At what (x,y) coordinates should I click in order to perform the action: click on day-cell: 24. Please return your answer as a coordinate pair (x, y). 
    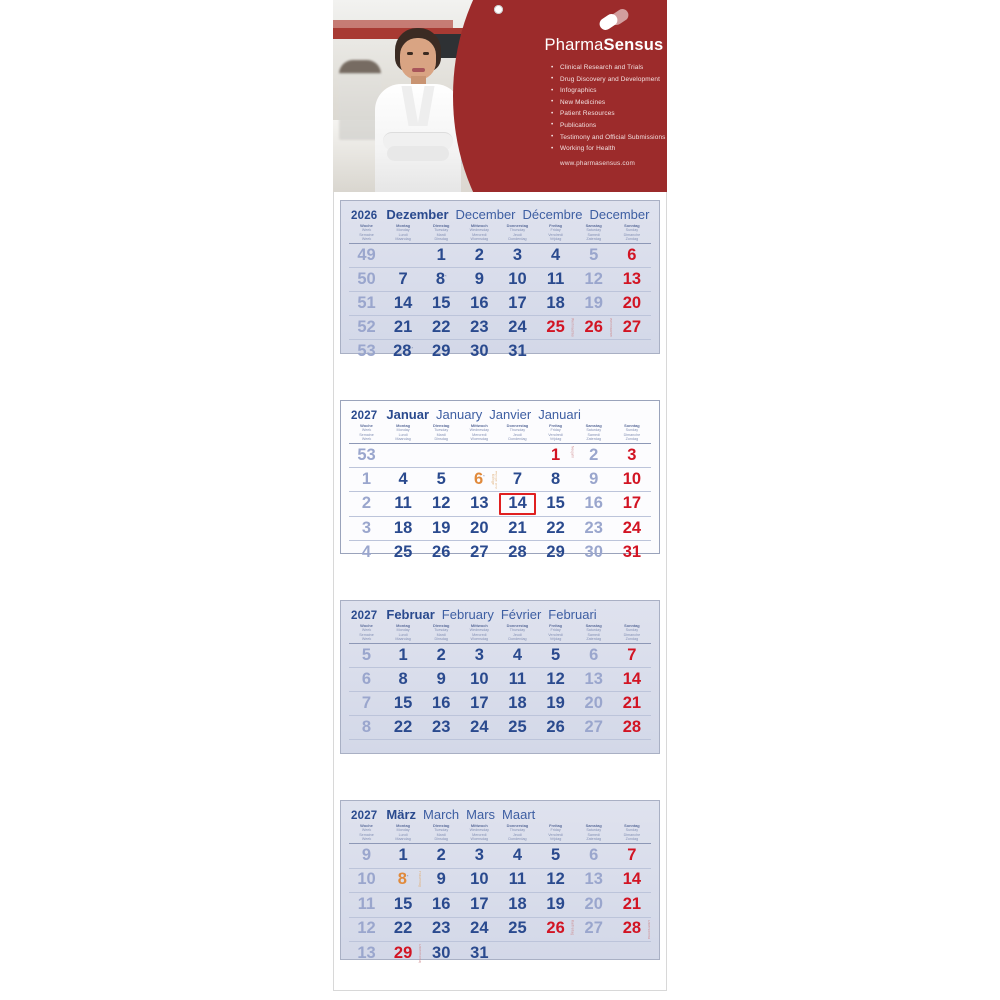
    Looking at the image, I should click on (479, 930).